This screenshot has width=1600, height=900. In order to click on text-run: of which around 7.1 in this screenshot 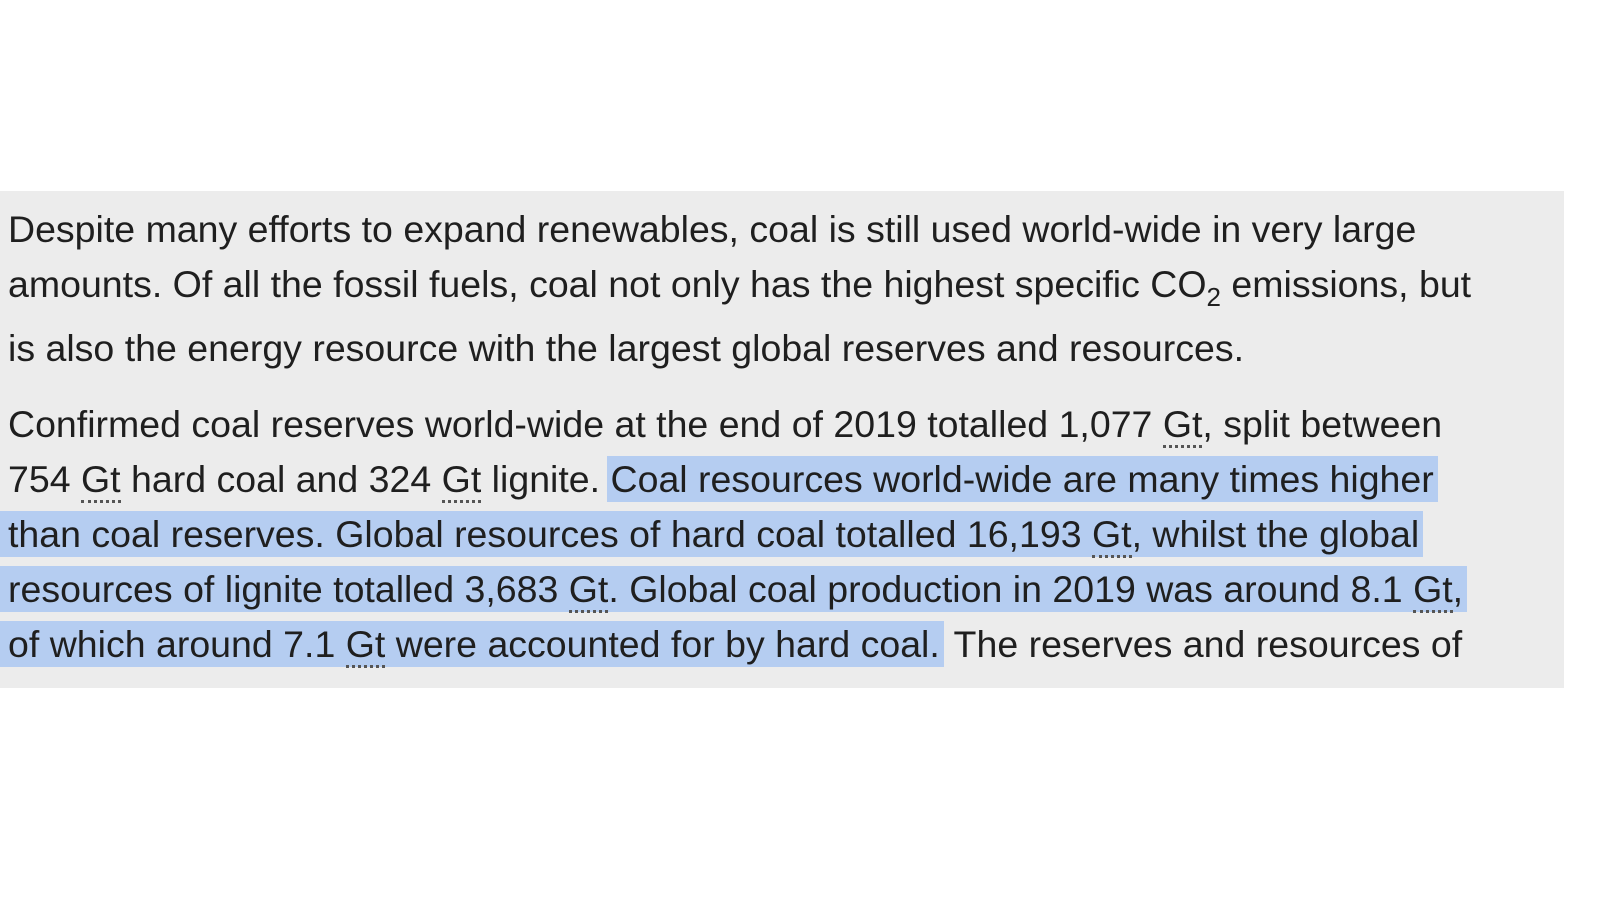, I will do `click(177, 644)`.